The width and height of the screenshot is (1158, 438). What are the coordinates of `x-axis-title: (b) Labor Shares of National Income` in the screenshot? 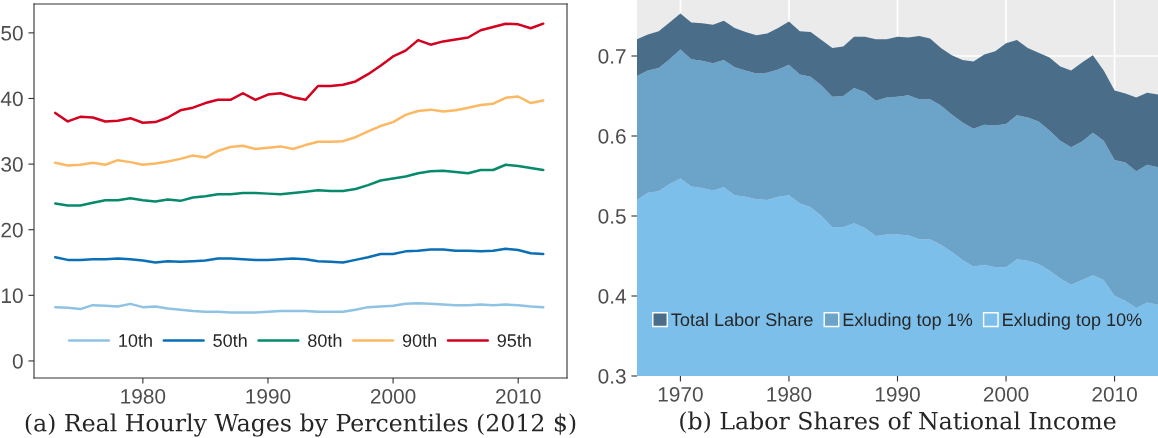 It's located at (898, 422).